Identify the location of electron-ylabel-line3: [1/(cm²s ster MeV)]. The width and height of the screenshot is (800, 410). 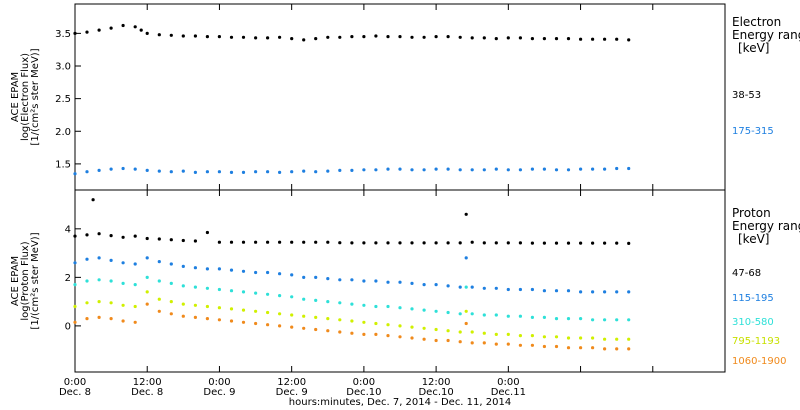
(35, 96).